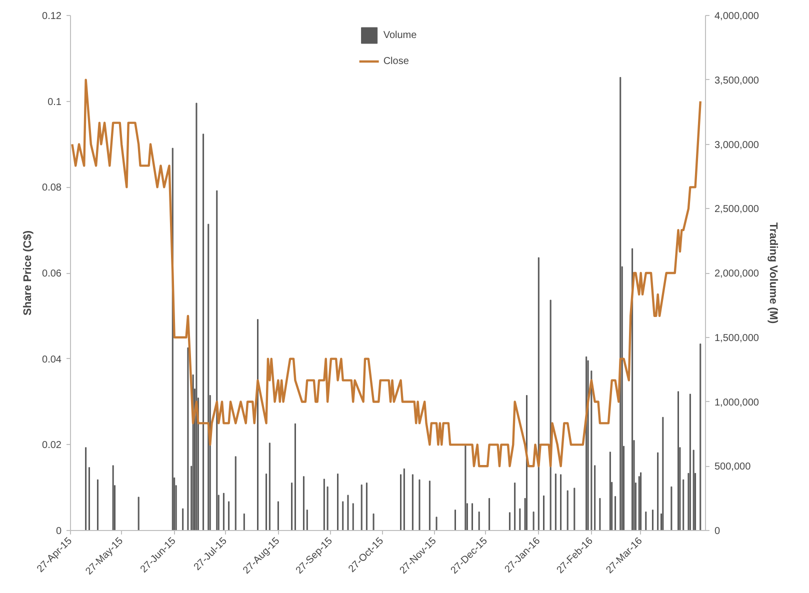 The height and width of the screenshot is (593, 809). I want to click on y2-tick-label: 0, so click(717, 531).